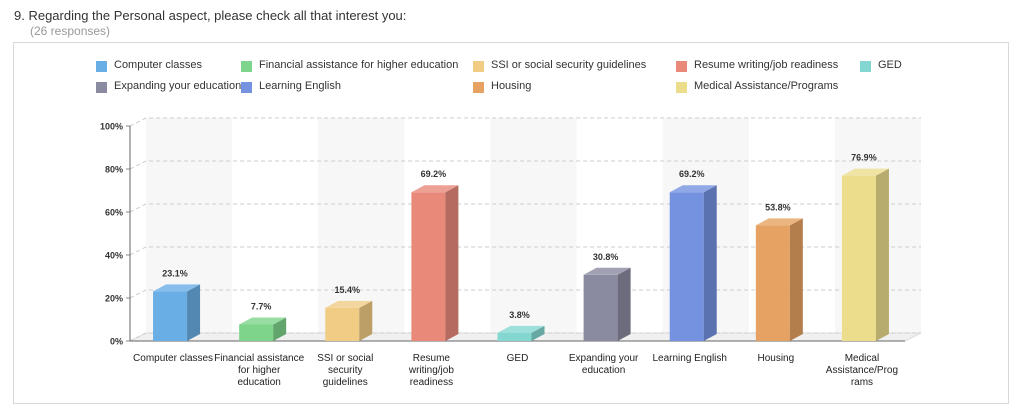 The image size is (1024, 417). What do you see at coordinates (261, 306) in the screenshot?
I see `data-label: 7.7%` at bounding box center [261, 306].